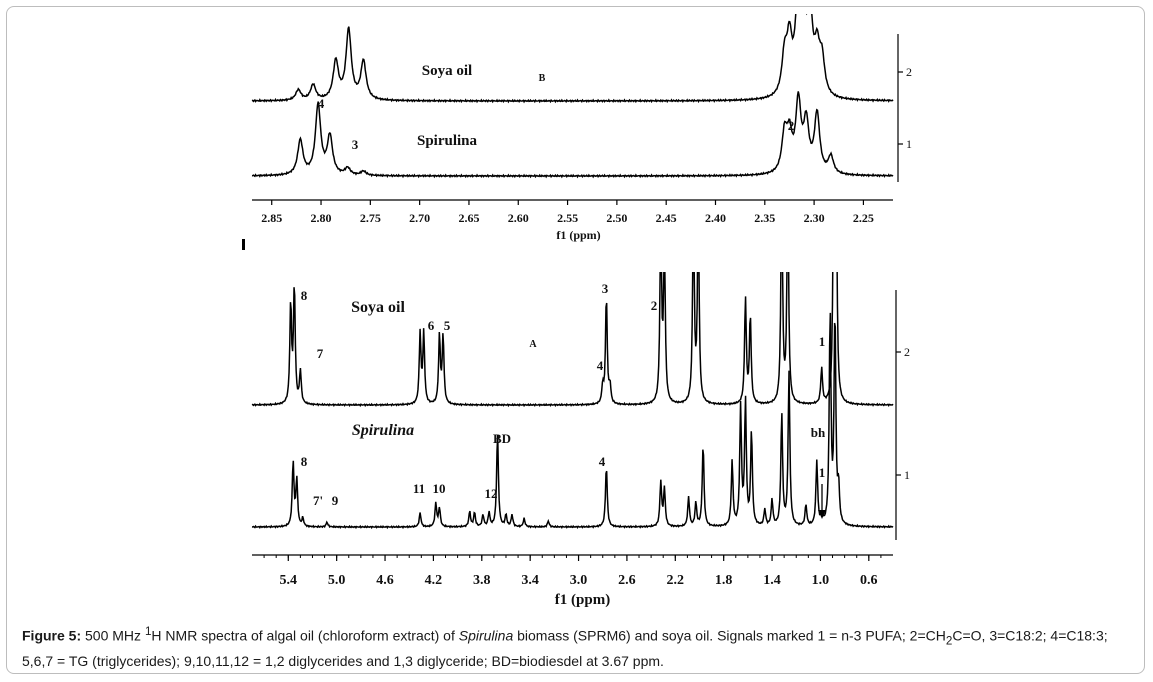  What do you see at coordinates (468, 218) in the screenshot?
I see `x-tick-label: 2.65` at bounding box center [468, 218].